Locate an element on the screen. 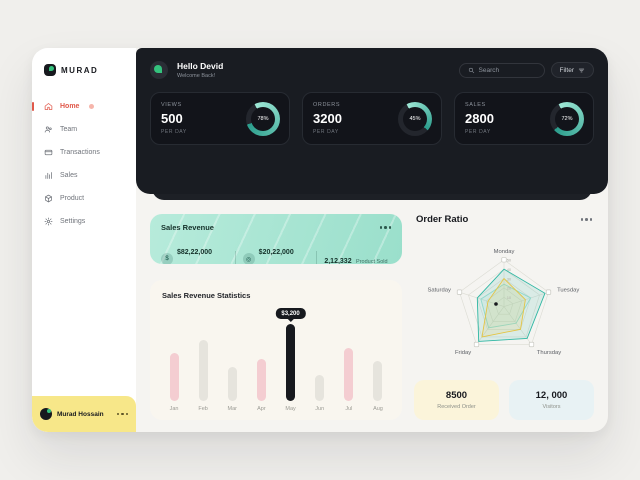 Image resolution: width=640 pixels, height=480 pixels. sidebar-item-product: Product is located at coordinates (84, 198).